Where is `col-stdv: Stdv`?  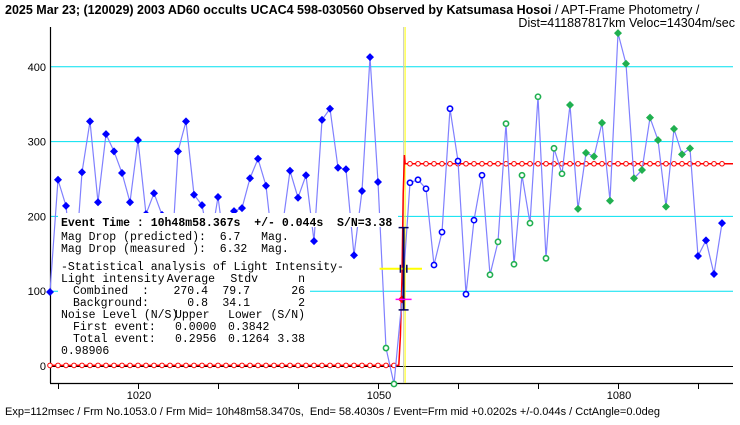
col-stdv: Stdv is located at coordinates (244, 279).